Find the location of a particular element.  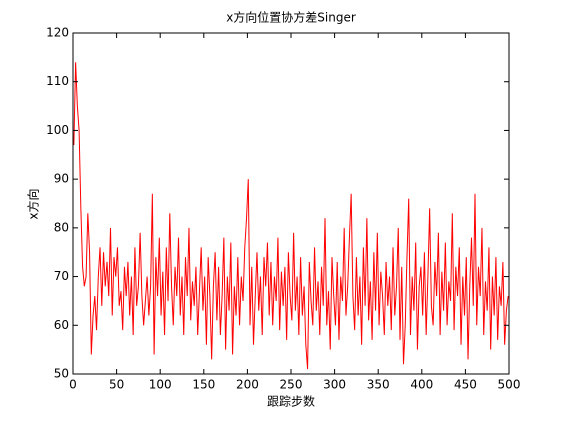

x-tick-label: 300 is located at coordinates (334, 385).